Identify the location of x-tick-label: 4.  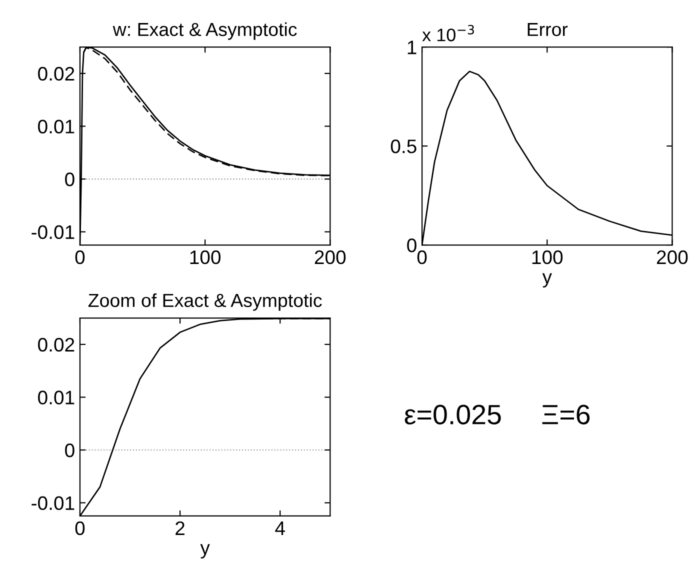
(280, 528).